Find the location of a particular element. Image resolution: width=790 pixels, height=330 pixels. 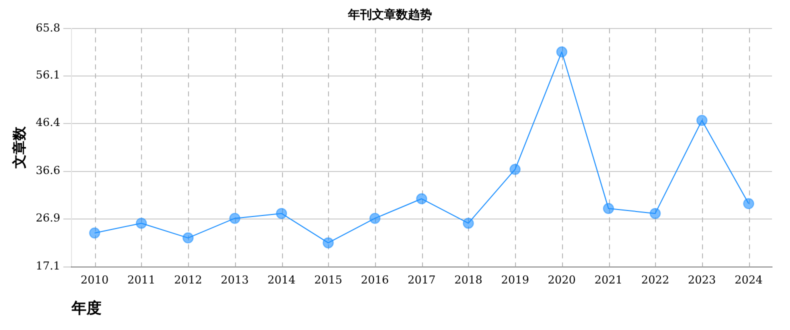

x-tick-label: 2011 is located at coordinates (141, 279).